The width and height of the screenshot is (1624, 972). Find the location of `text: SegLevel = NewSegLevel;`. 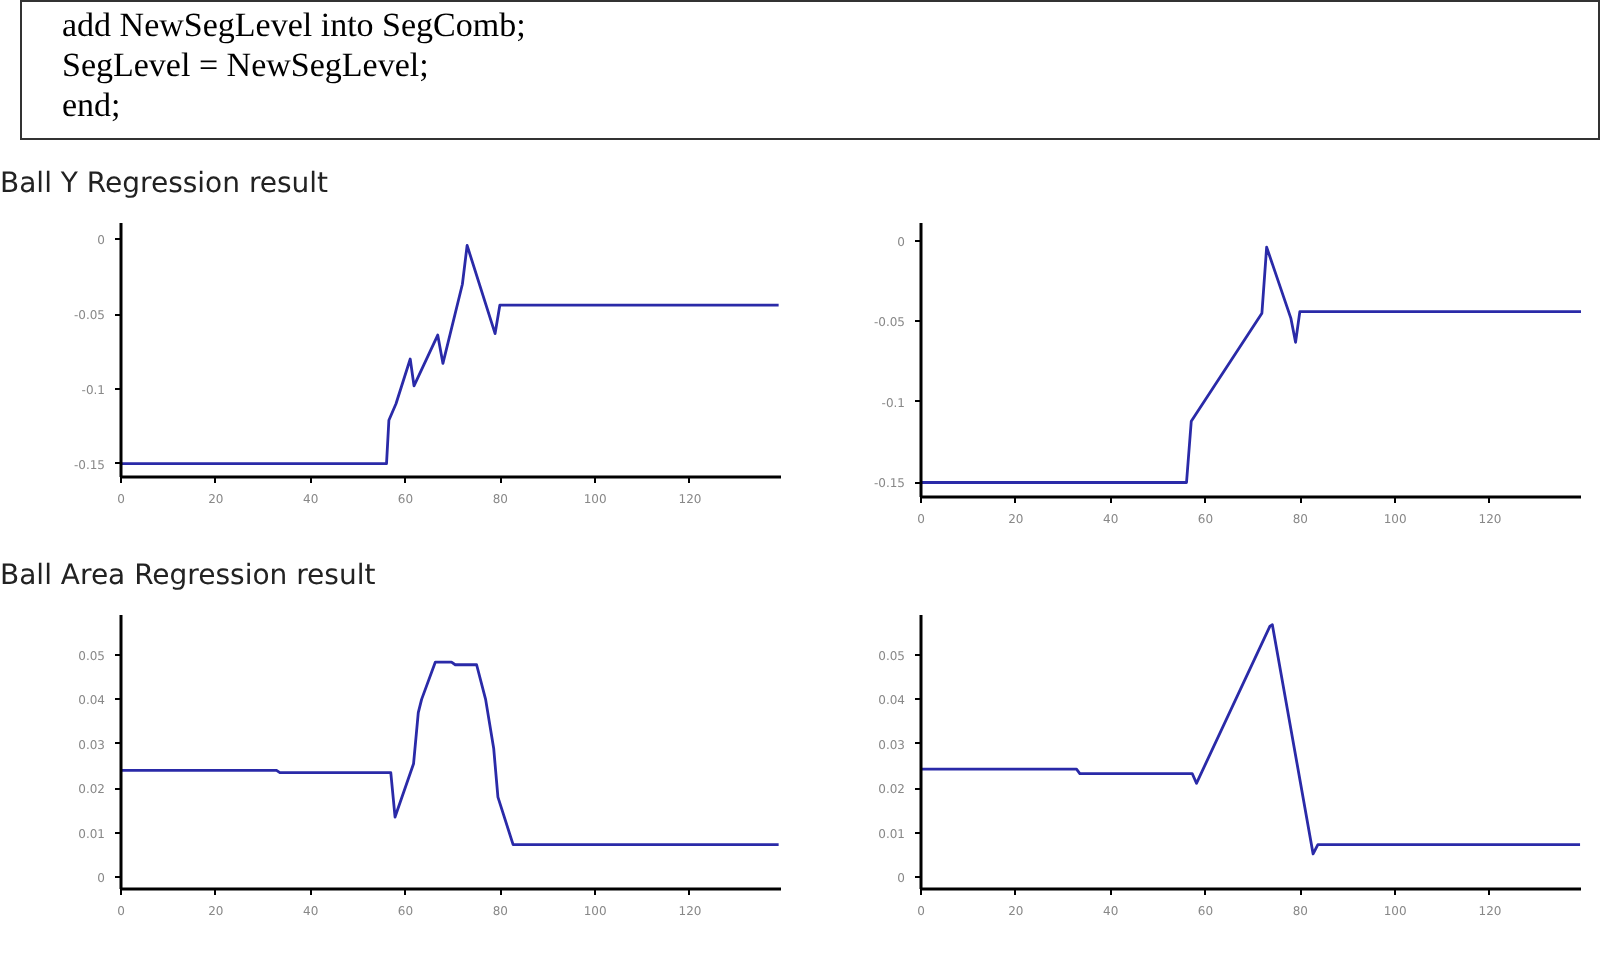

text: SegLevel = NewSegLevel; is located at coordinates (245, 65).